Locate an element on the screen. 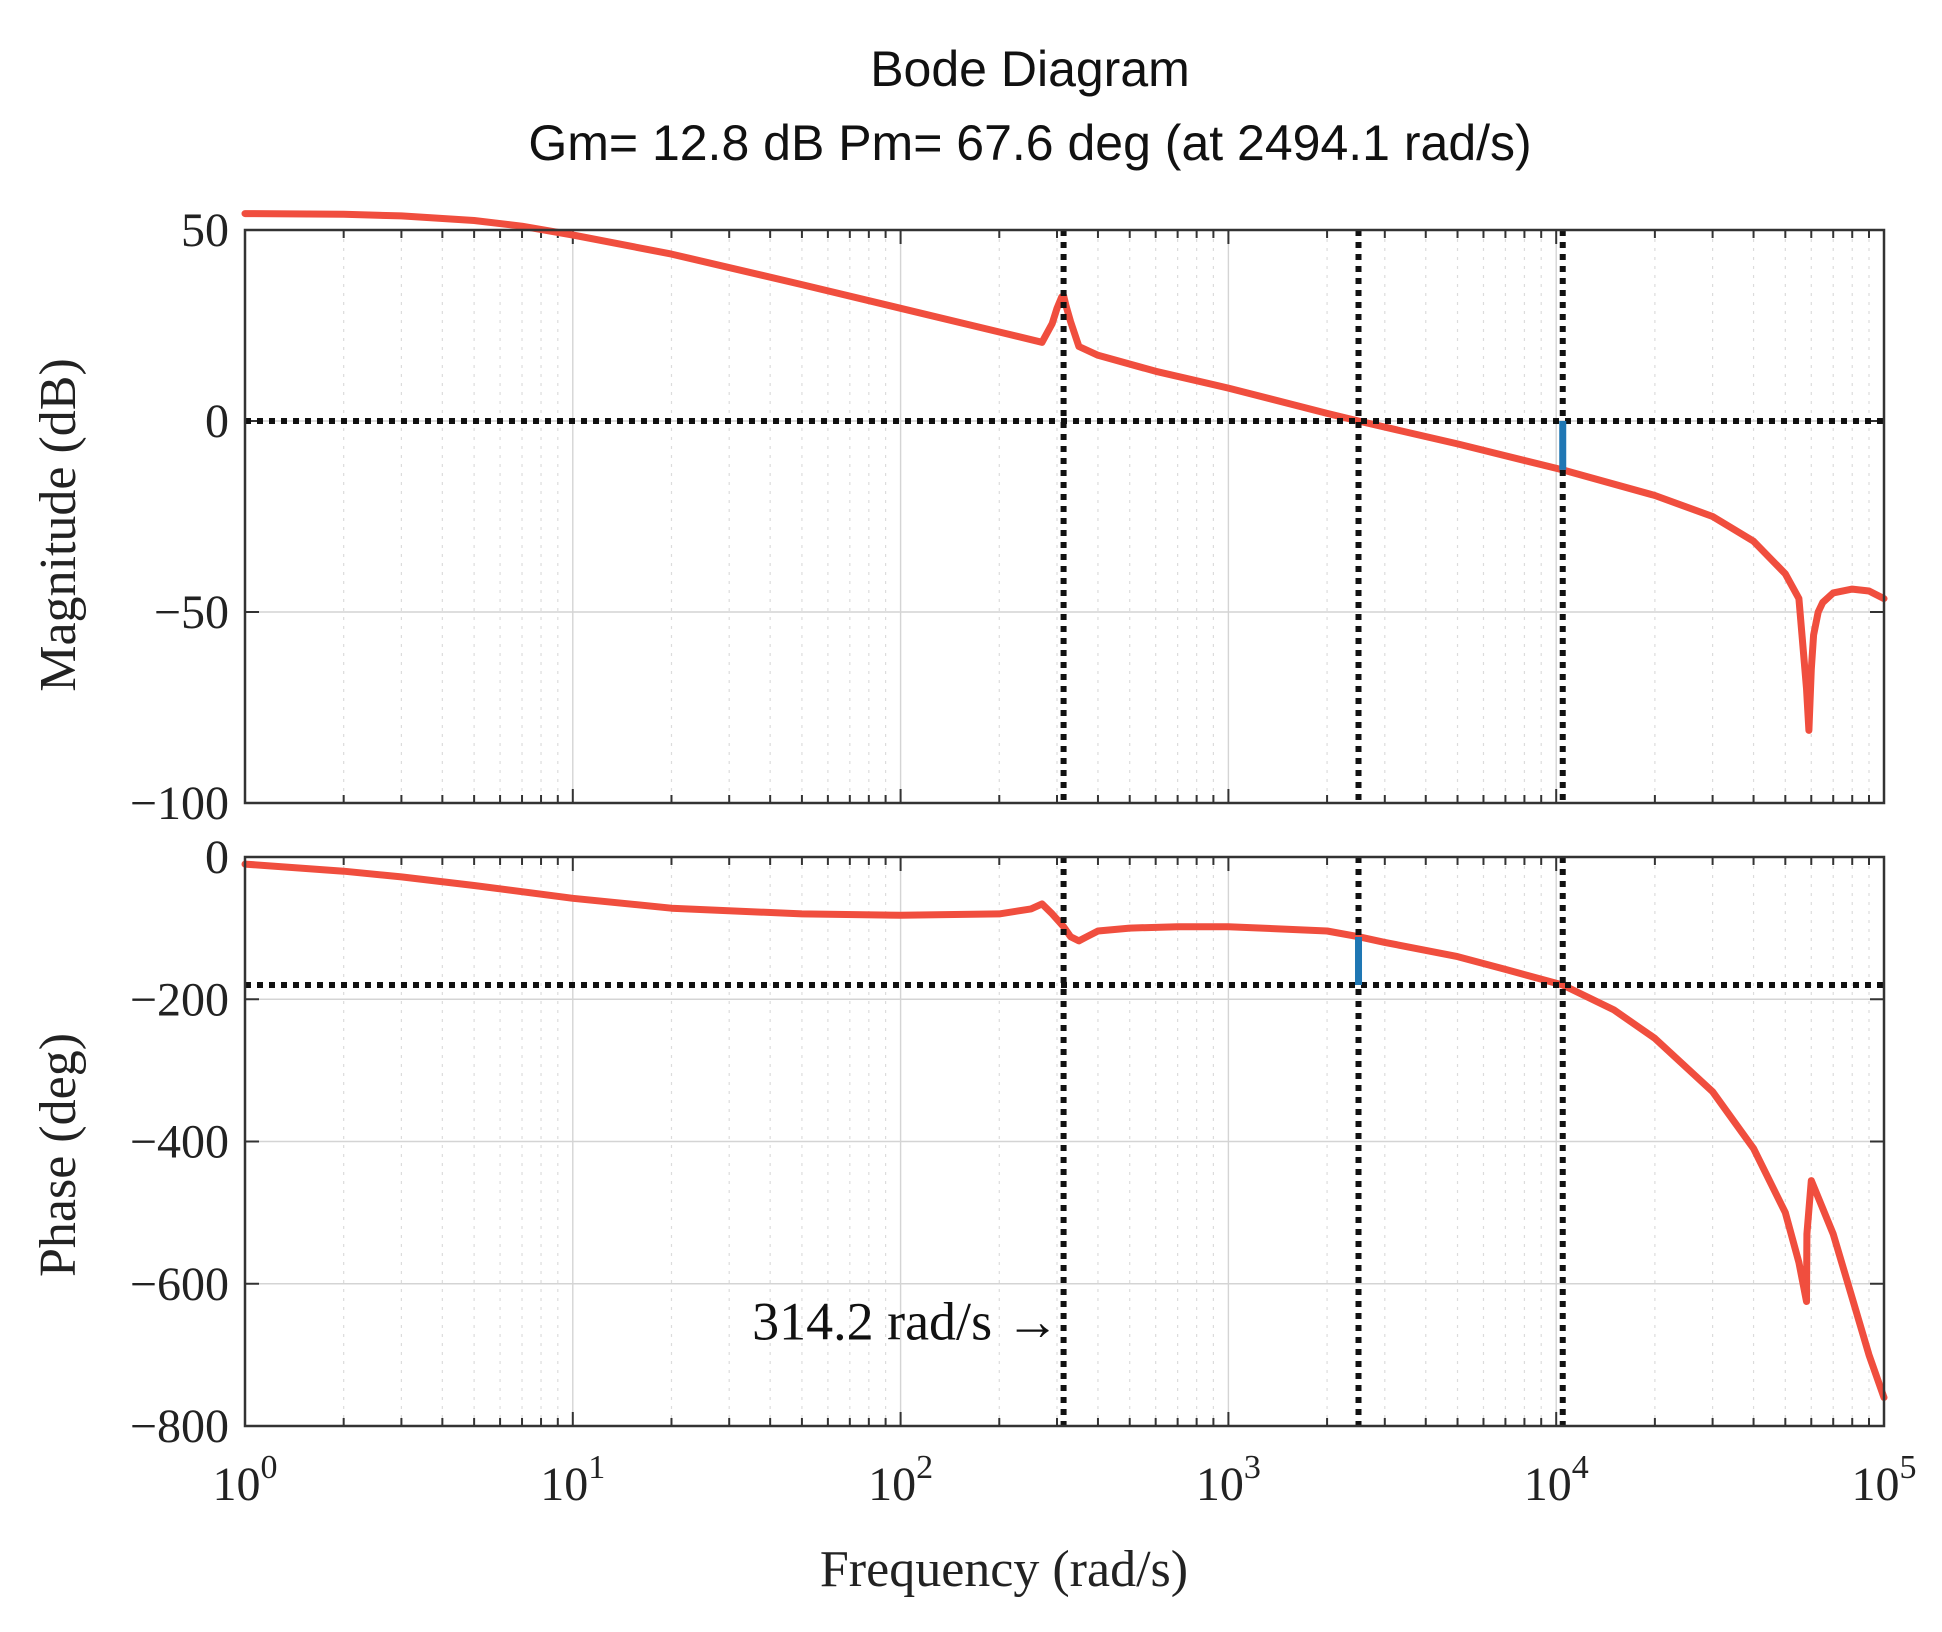 The height and width of the screenshot is (1632, 1942). y-tick-label: −400 is located at coordinates (179, 1142).